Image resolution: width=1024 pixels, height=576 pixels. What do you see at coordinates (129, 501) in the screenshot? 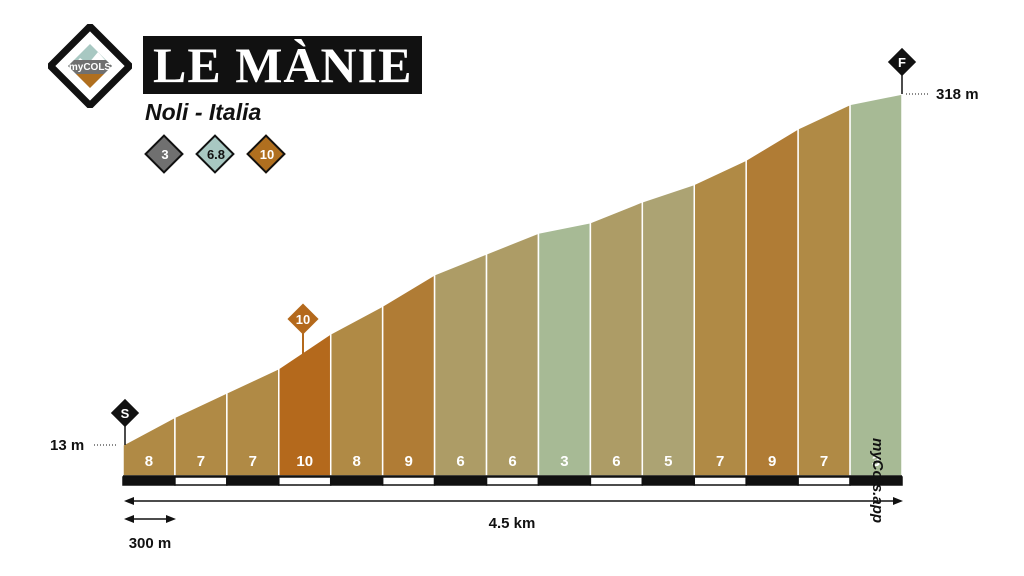
I see `total-distance-arrow-left-icon` at bounding box center [129, 501].